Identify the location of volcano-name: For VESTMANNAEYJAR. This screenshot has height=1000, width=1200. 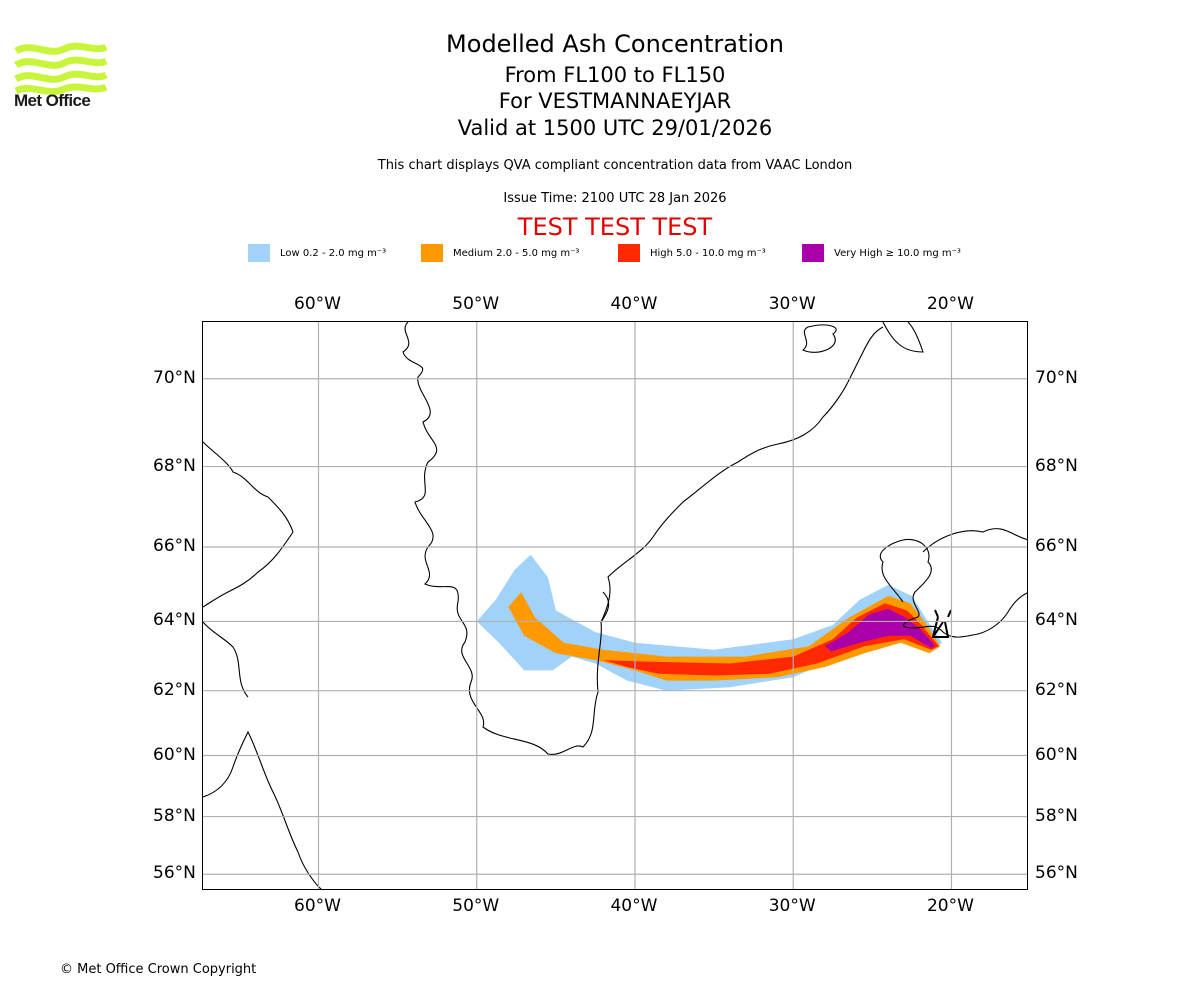
(615, 101).